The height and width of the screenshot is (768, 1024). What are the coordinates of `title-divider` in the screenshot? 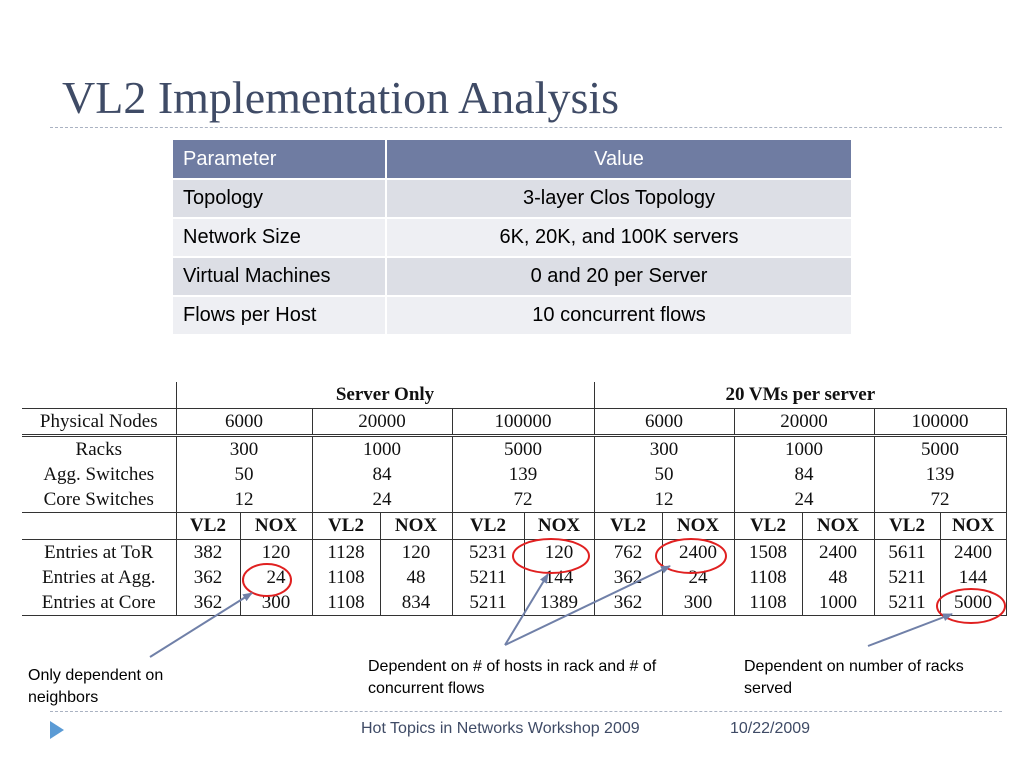 It's located at (526, 127).